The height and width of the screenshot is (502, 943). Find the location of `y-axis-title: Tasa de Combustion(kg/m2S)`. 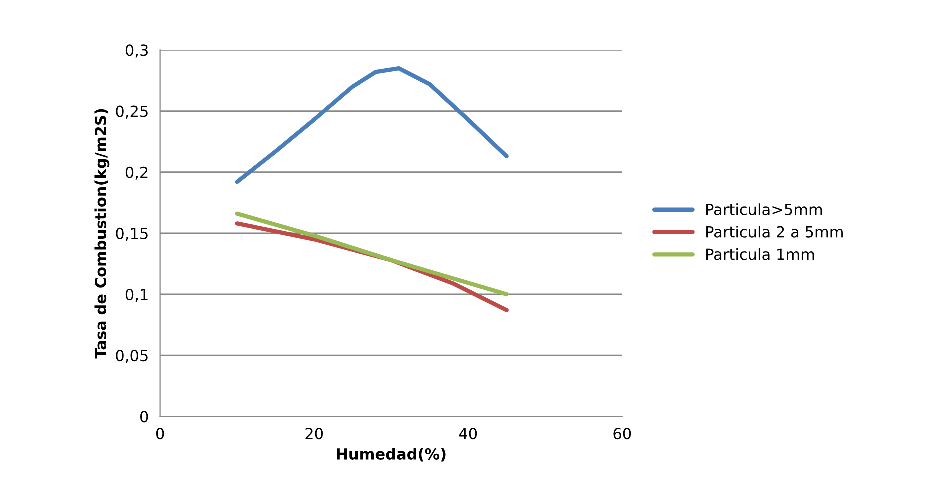

y-axis-title: Tasa de Combustion(kg/m2S) is located at coordinates (102, 234).